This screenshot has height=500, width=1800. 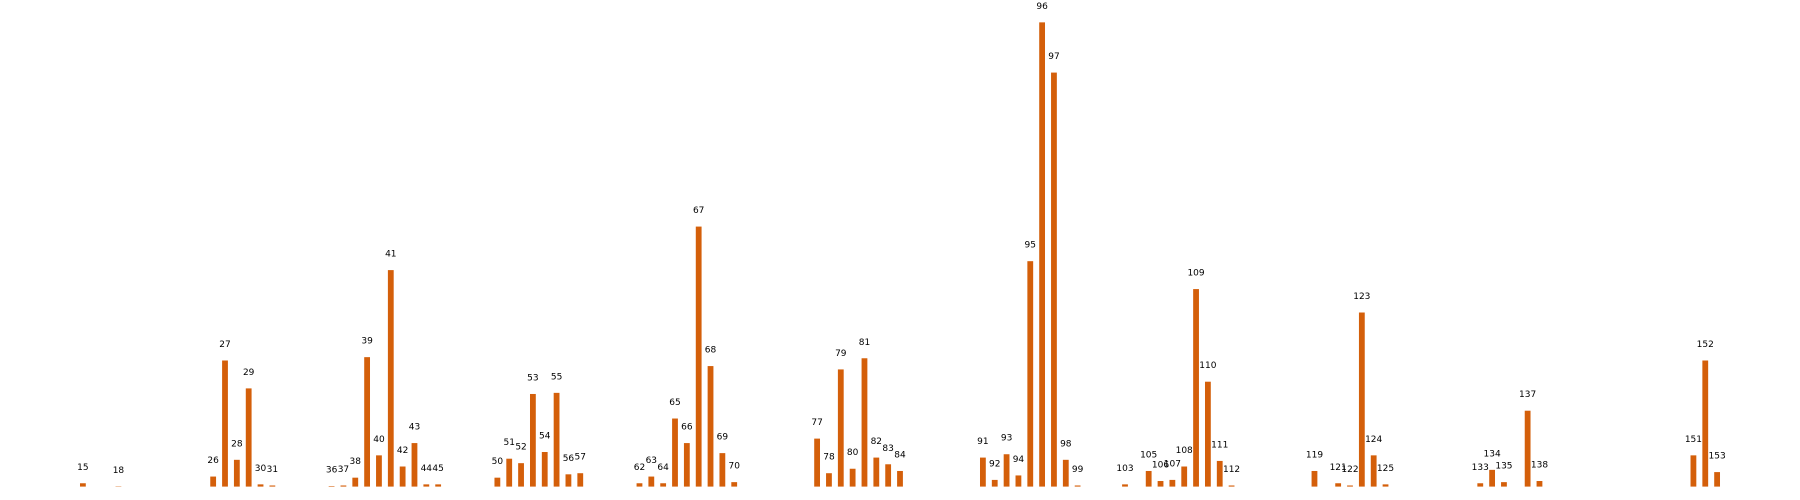 What do you see at coordinates (569, 459) in the screenshot?
I see `bar-label: 56` at bounding box center [569, 459].